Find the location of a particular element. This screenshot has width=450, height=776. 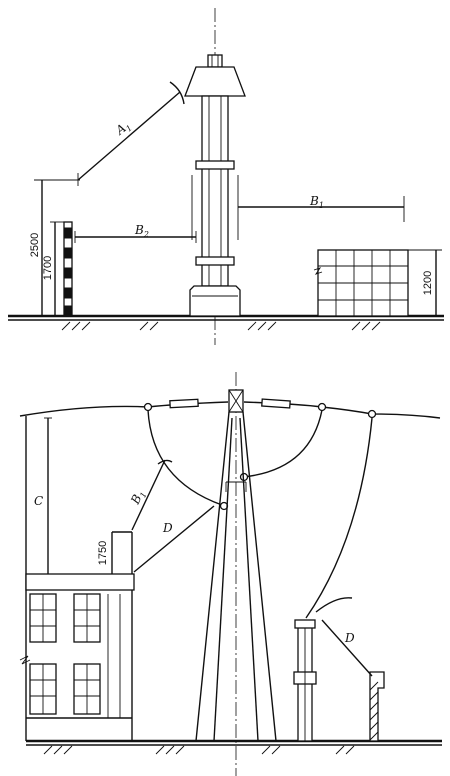

lattice-tower is located at coordinates (236, 565).